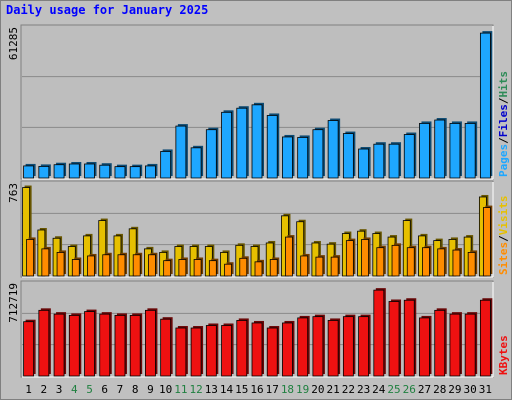  What do you see at coordinates (503, 216) in the screenshot?
I see `legend-entry: Visits` at bounding box center [503, 216].